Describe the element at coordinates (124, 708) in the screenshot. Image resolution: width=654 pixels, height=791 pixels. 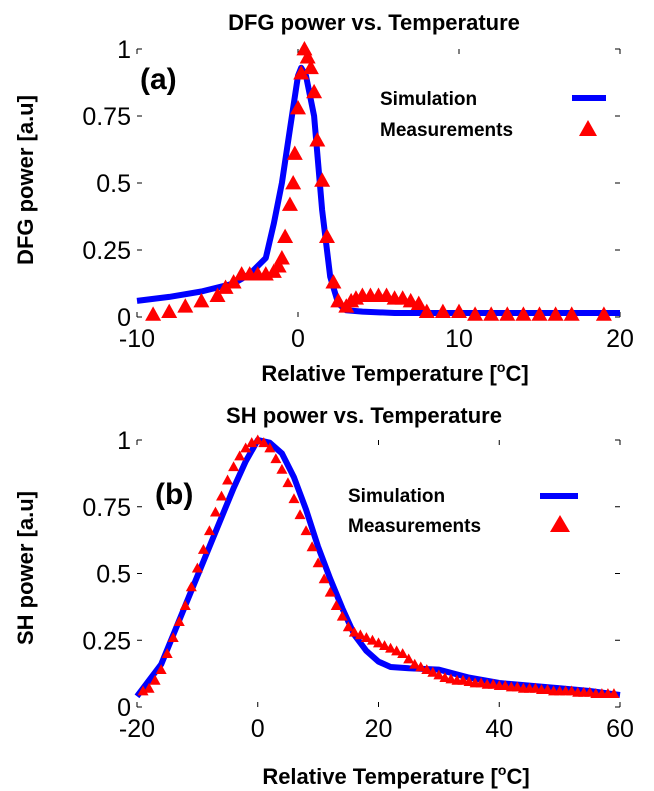
I see `y-tick-label: 0` at that location.